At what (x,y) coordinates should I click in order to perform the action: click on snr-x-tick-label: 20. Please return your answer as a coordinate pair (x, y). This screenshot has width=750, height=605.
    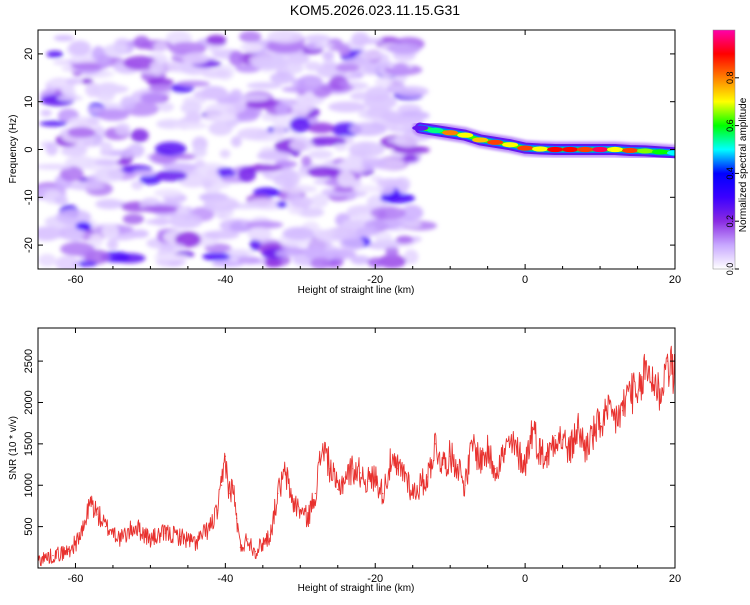
    Looking at the image, I should click on (675, 579).